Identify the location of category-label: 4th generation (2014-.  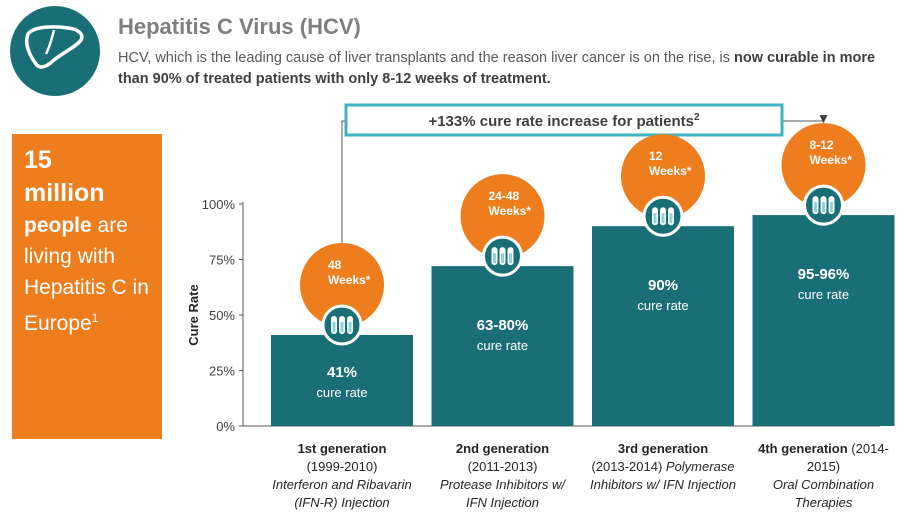
(823, 448).